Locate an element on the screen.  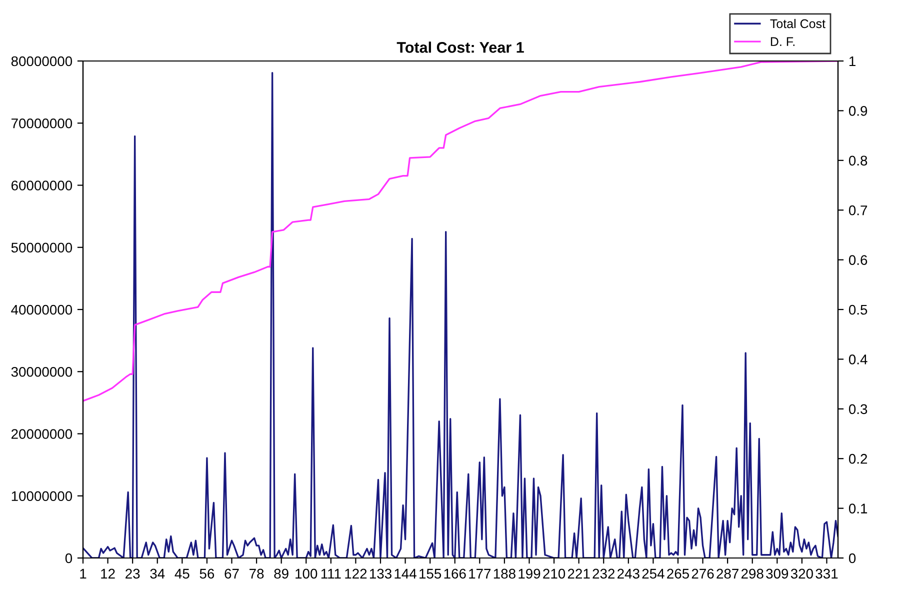
x-tick-label: 12 is located at coordinates (108, 573).